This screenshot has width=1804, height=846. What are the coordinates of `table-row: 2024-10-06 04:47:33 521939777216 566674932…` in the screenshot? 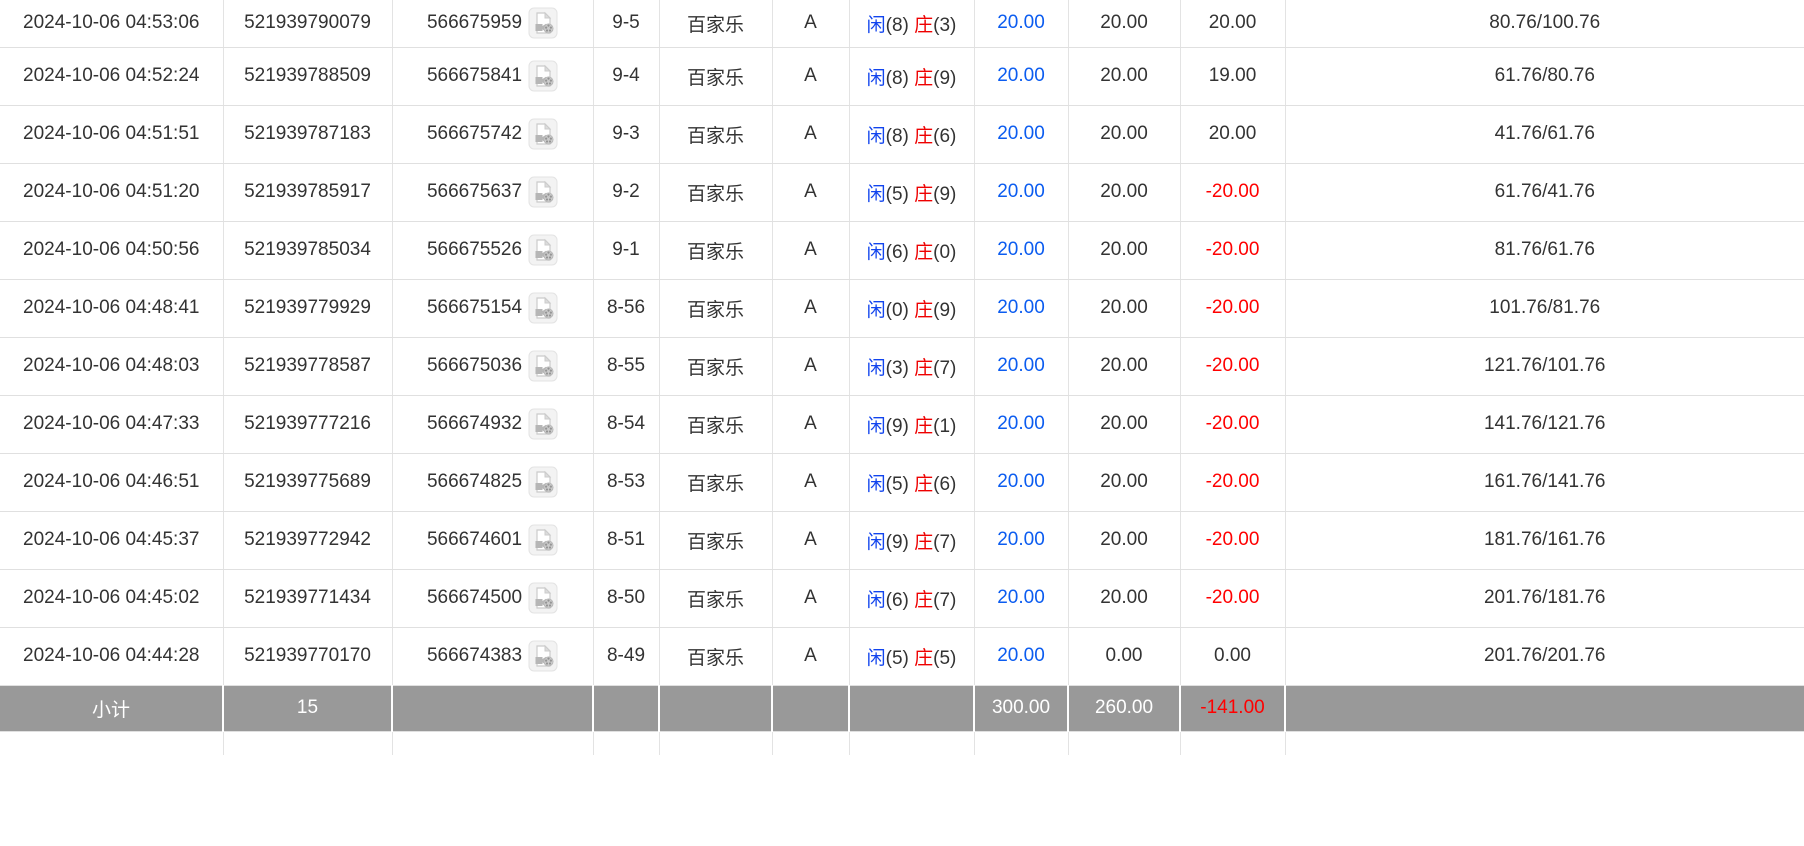 It's located at (902, 424).